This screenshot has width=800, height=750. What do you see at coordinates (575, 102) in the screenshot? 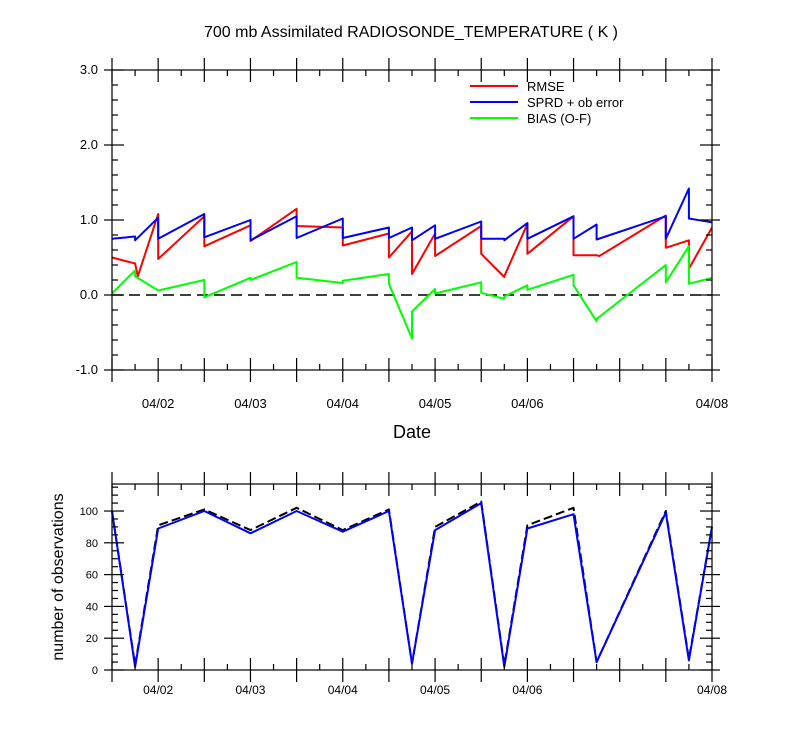
I see `legend-label: SPRD + ob error` at bounding box center [575, 102].